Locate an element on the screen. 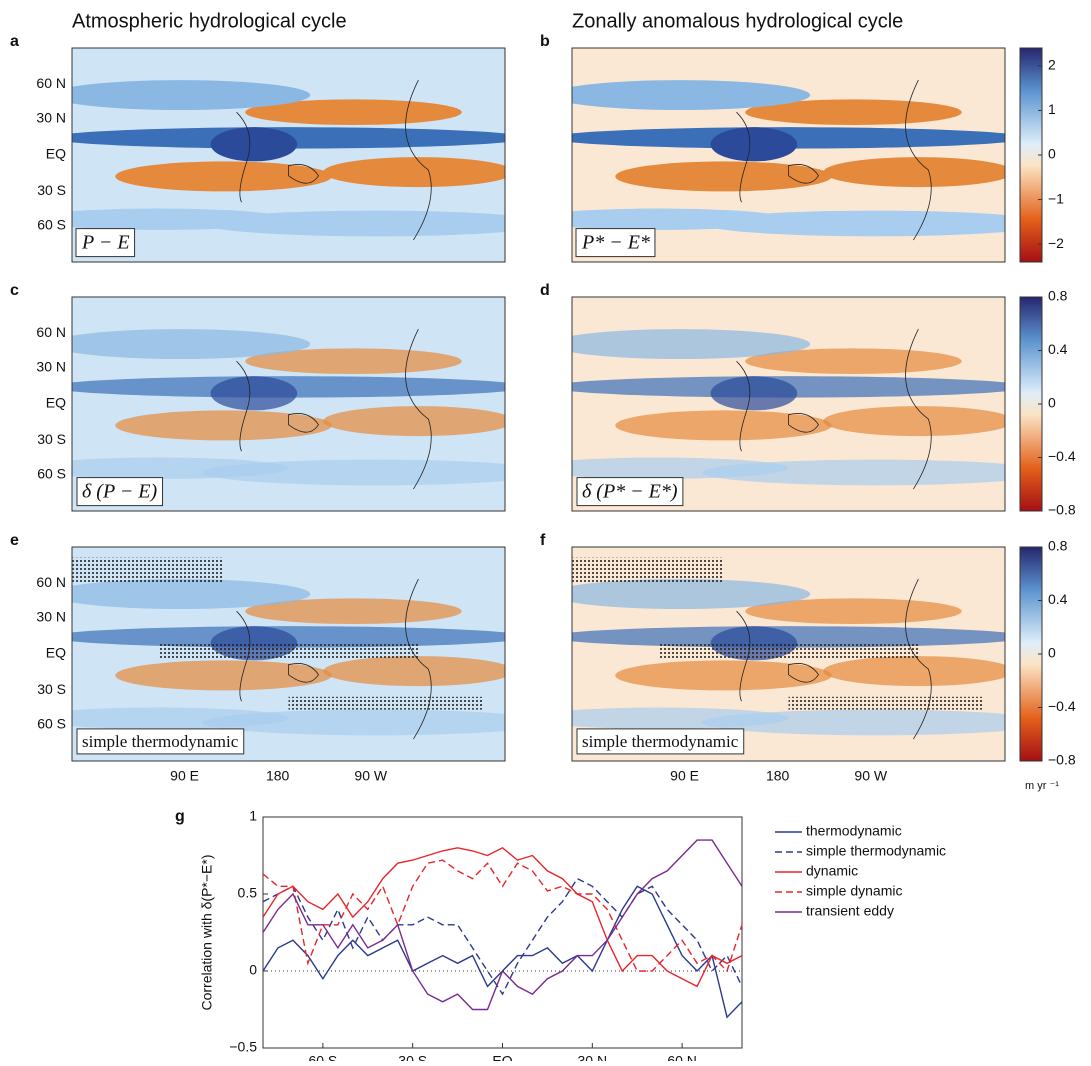 This screenshot has width=1091, height=1066. y-tick-label: 0.5 is located at coordinates (248, 893).